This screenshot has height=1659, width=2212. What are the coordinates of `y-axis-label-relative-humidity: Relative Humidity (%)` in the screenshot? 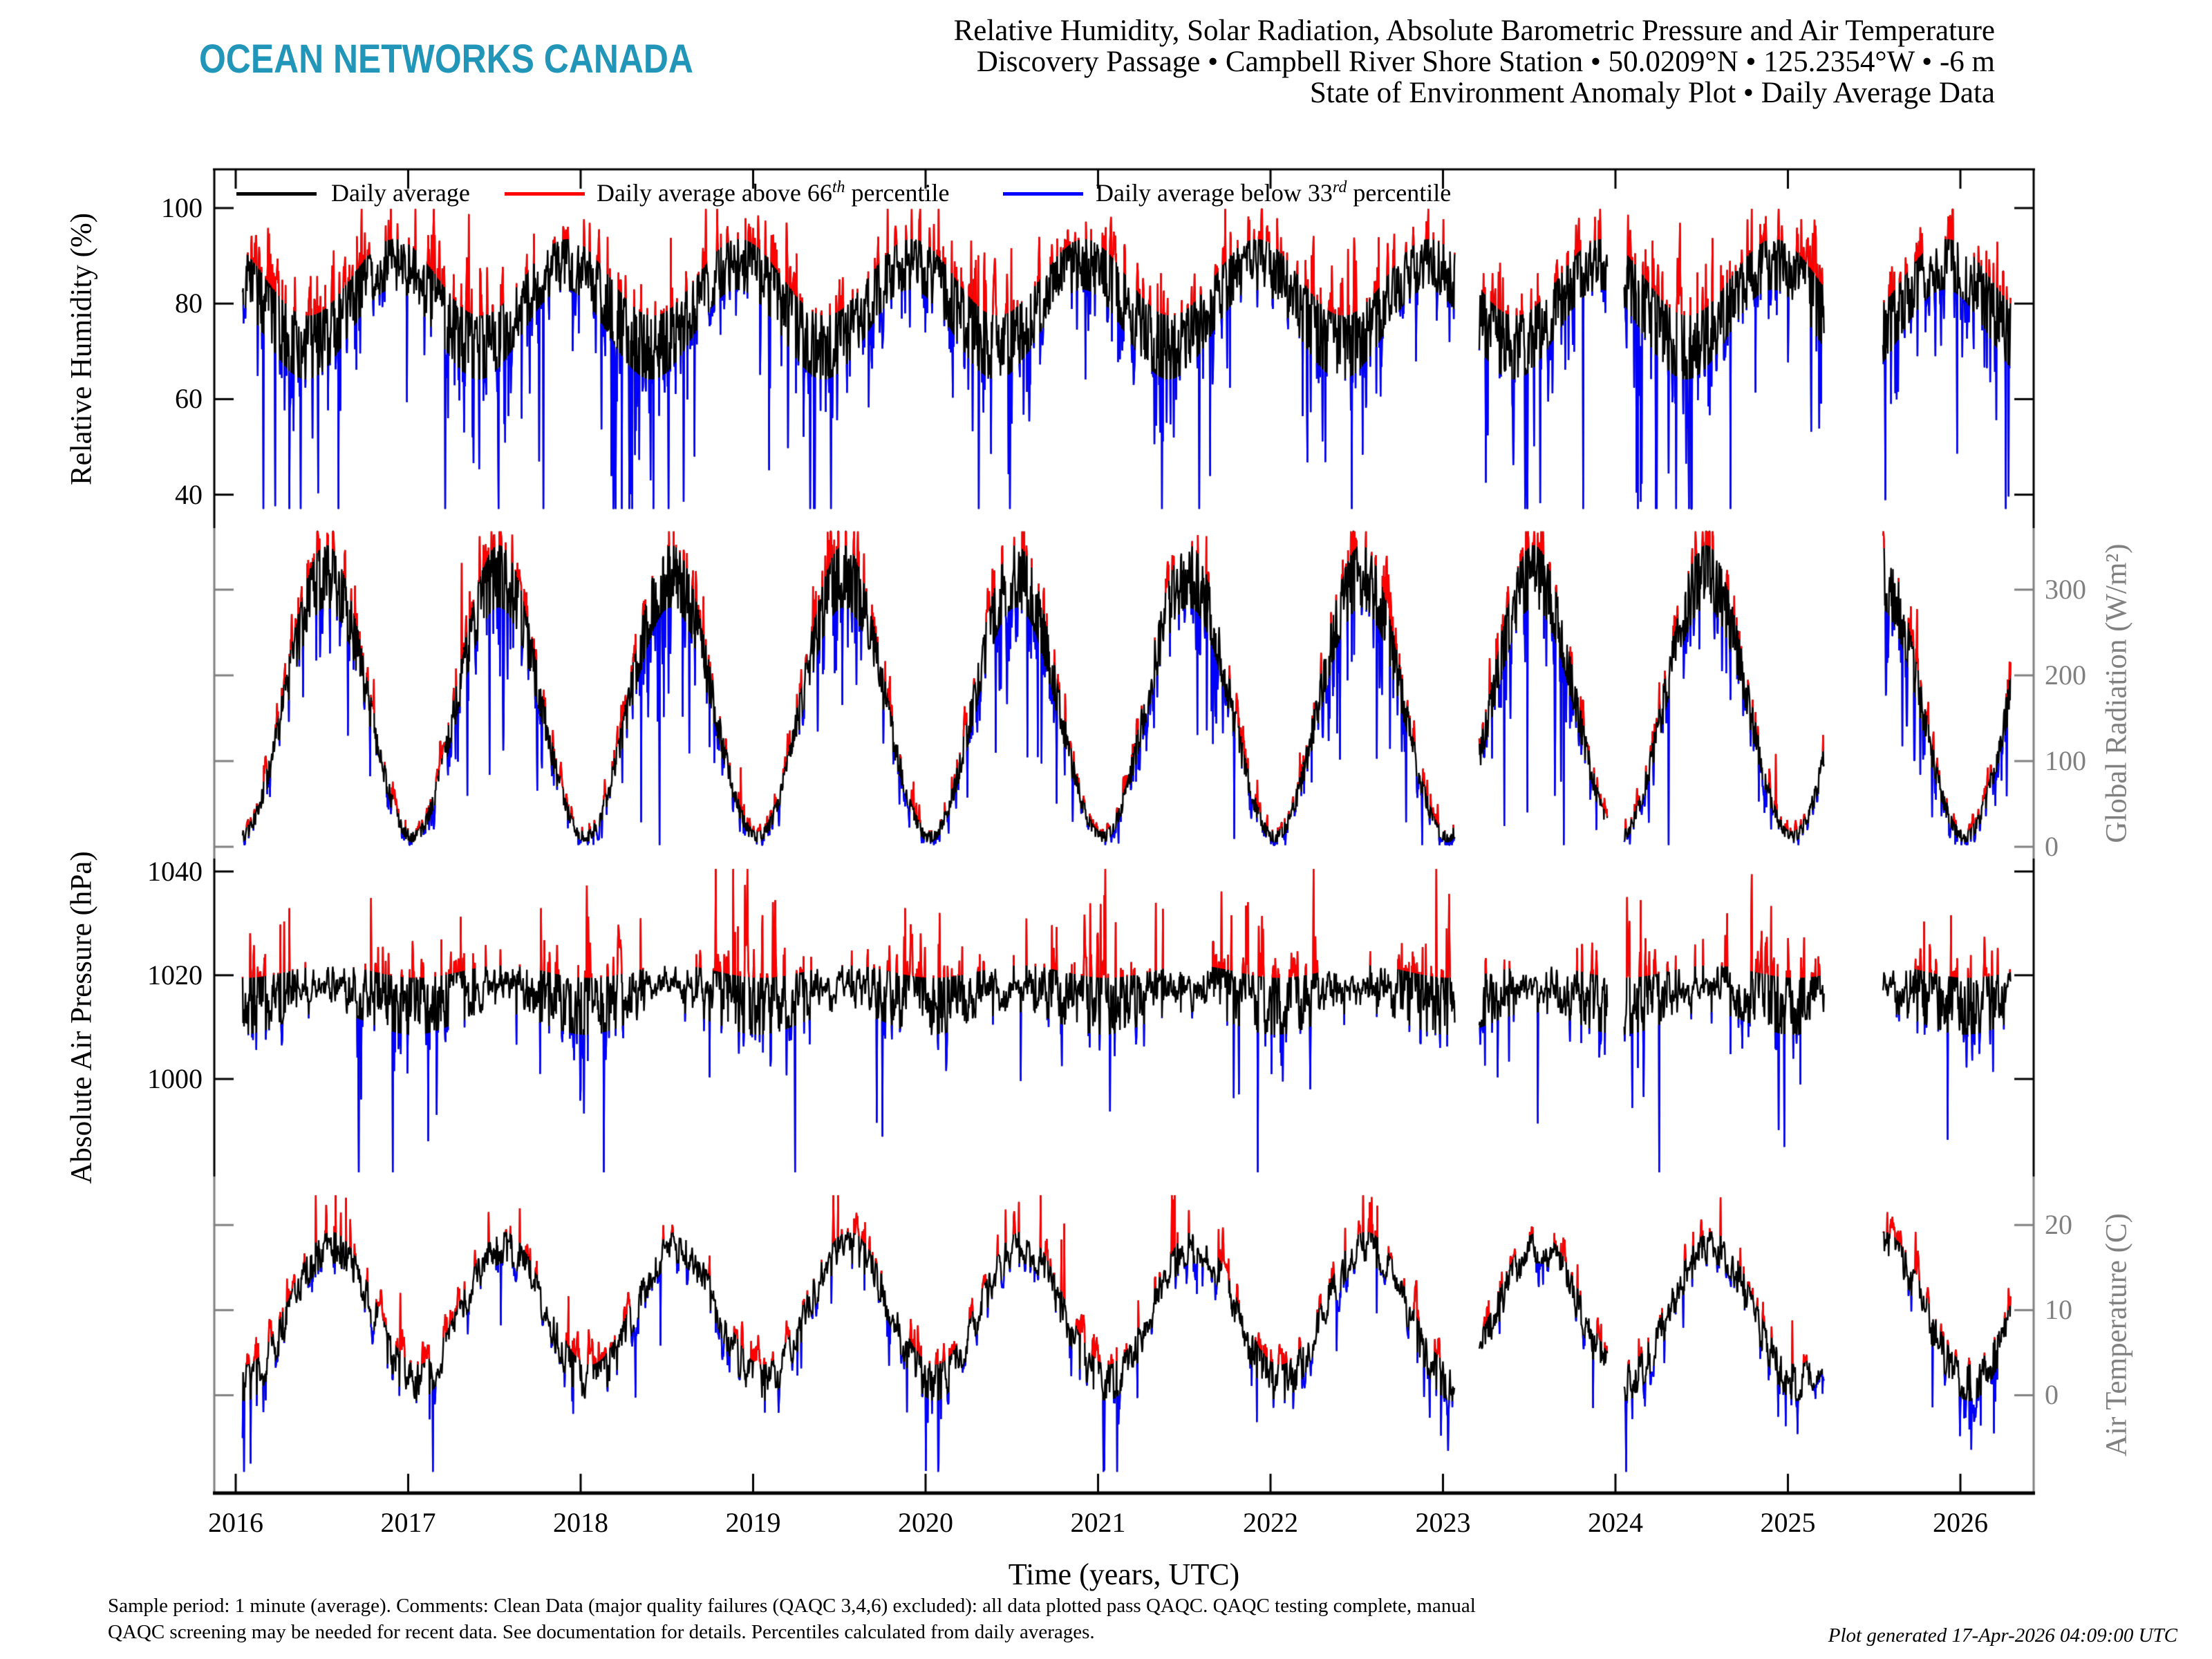 It's located at (82, 349).